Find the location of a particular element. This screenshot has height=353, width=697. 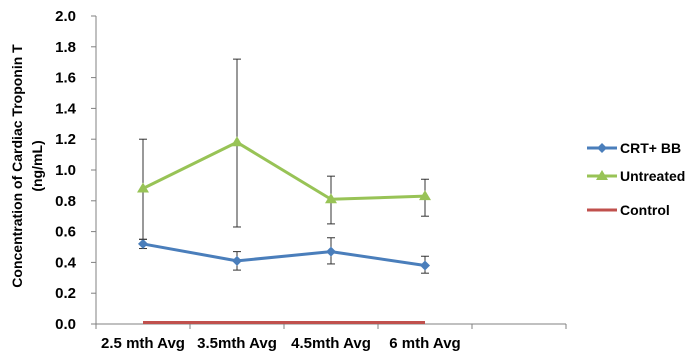

legend-item: Control is located at coordinates (628, 210).